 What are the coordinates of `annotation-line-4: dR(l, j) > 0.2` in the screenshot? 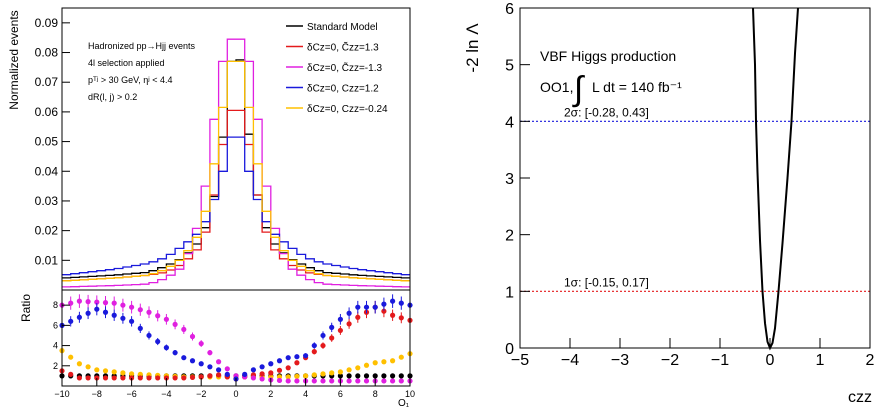 It's located at (112, 97).